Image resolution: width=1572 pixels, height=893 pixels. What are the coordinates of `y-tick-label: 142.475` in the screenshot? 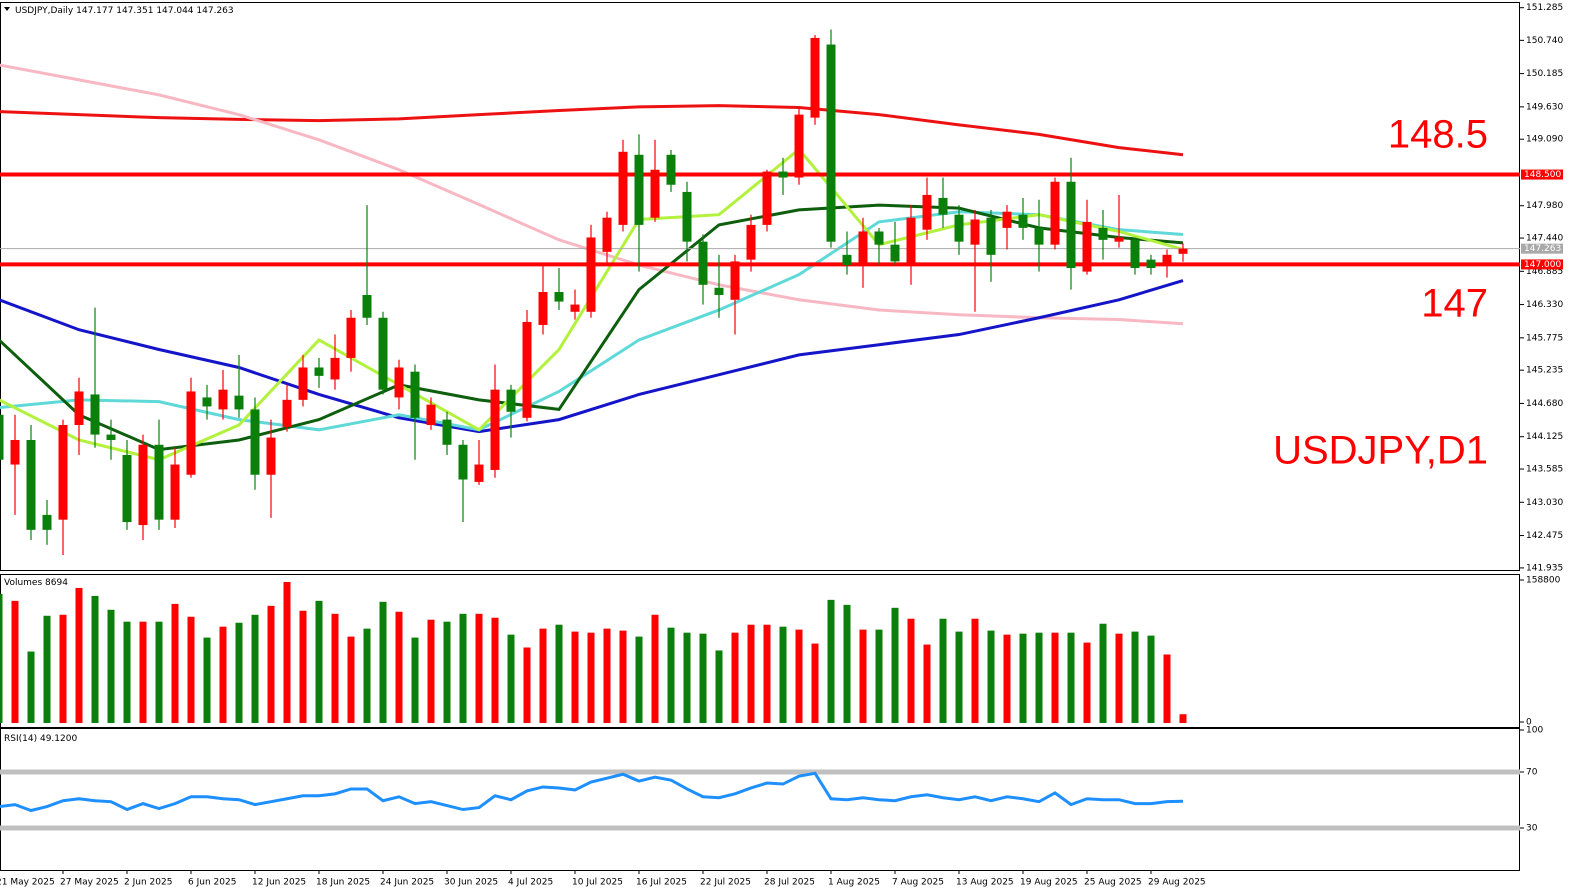 It's located at (1544, 536).